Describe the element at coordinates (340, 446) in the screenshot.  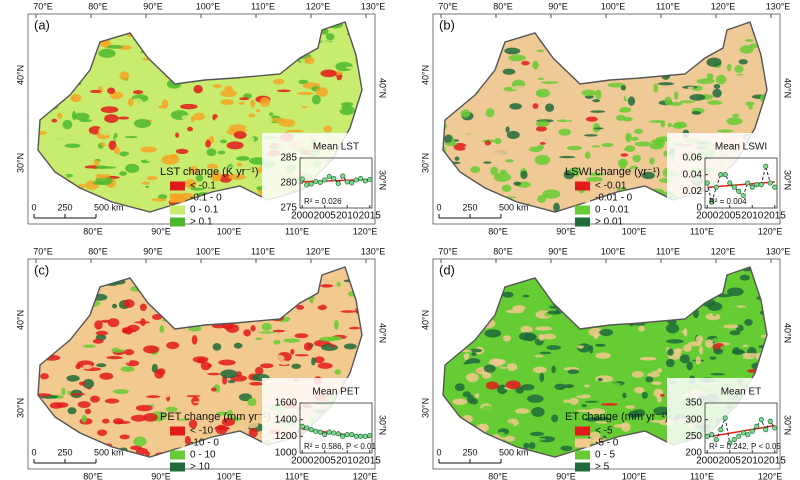
I see `annotation: R² = 0.586, P < 0.01` at that location.